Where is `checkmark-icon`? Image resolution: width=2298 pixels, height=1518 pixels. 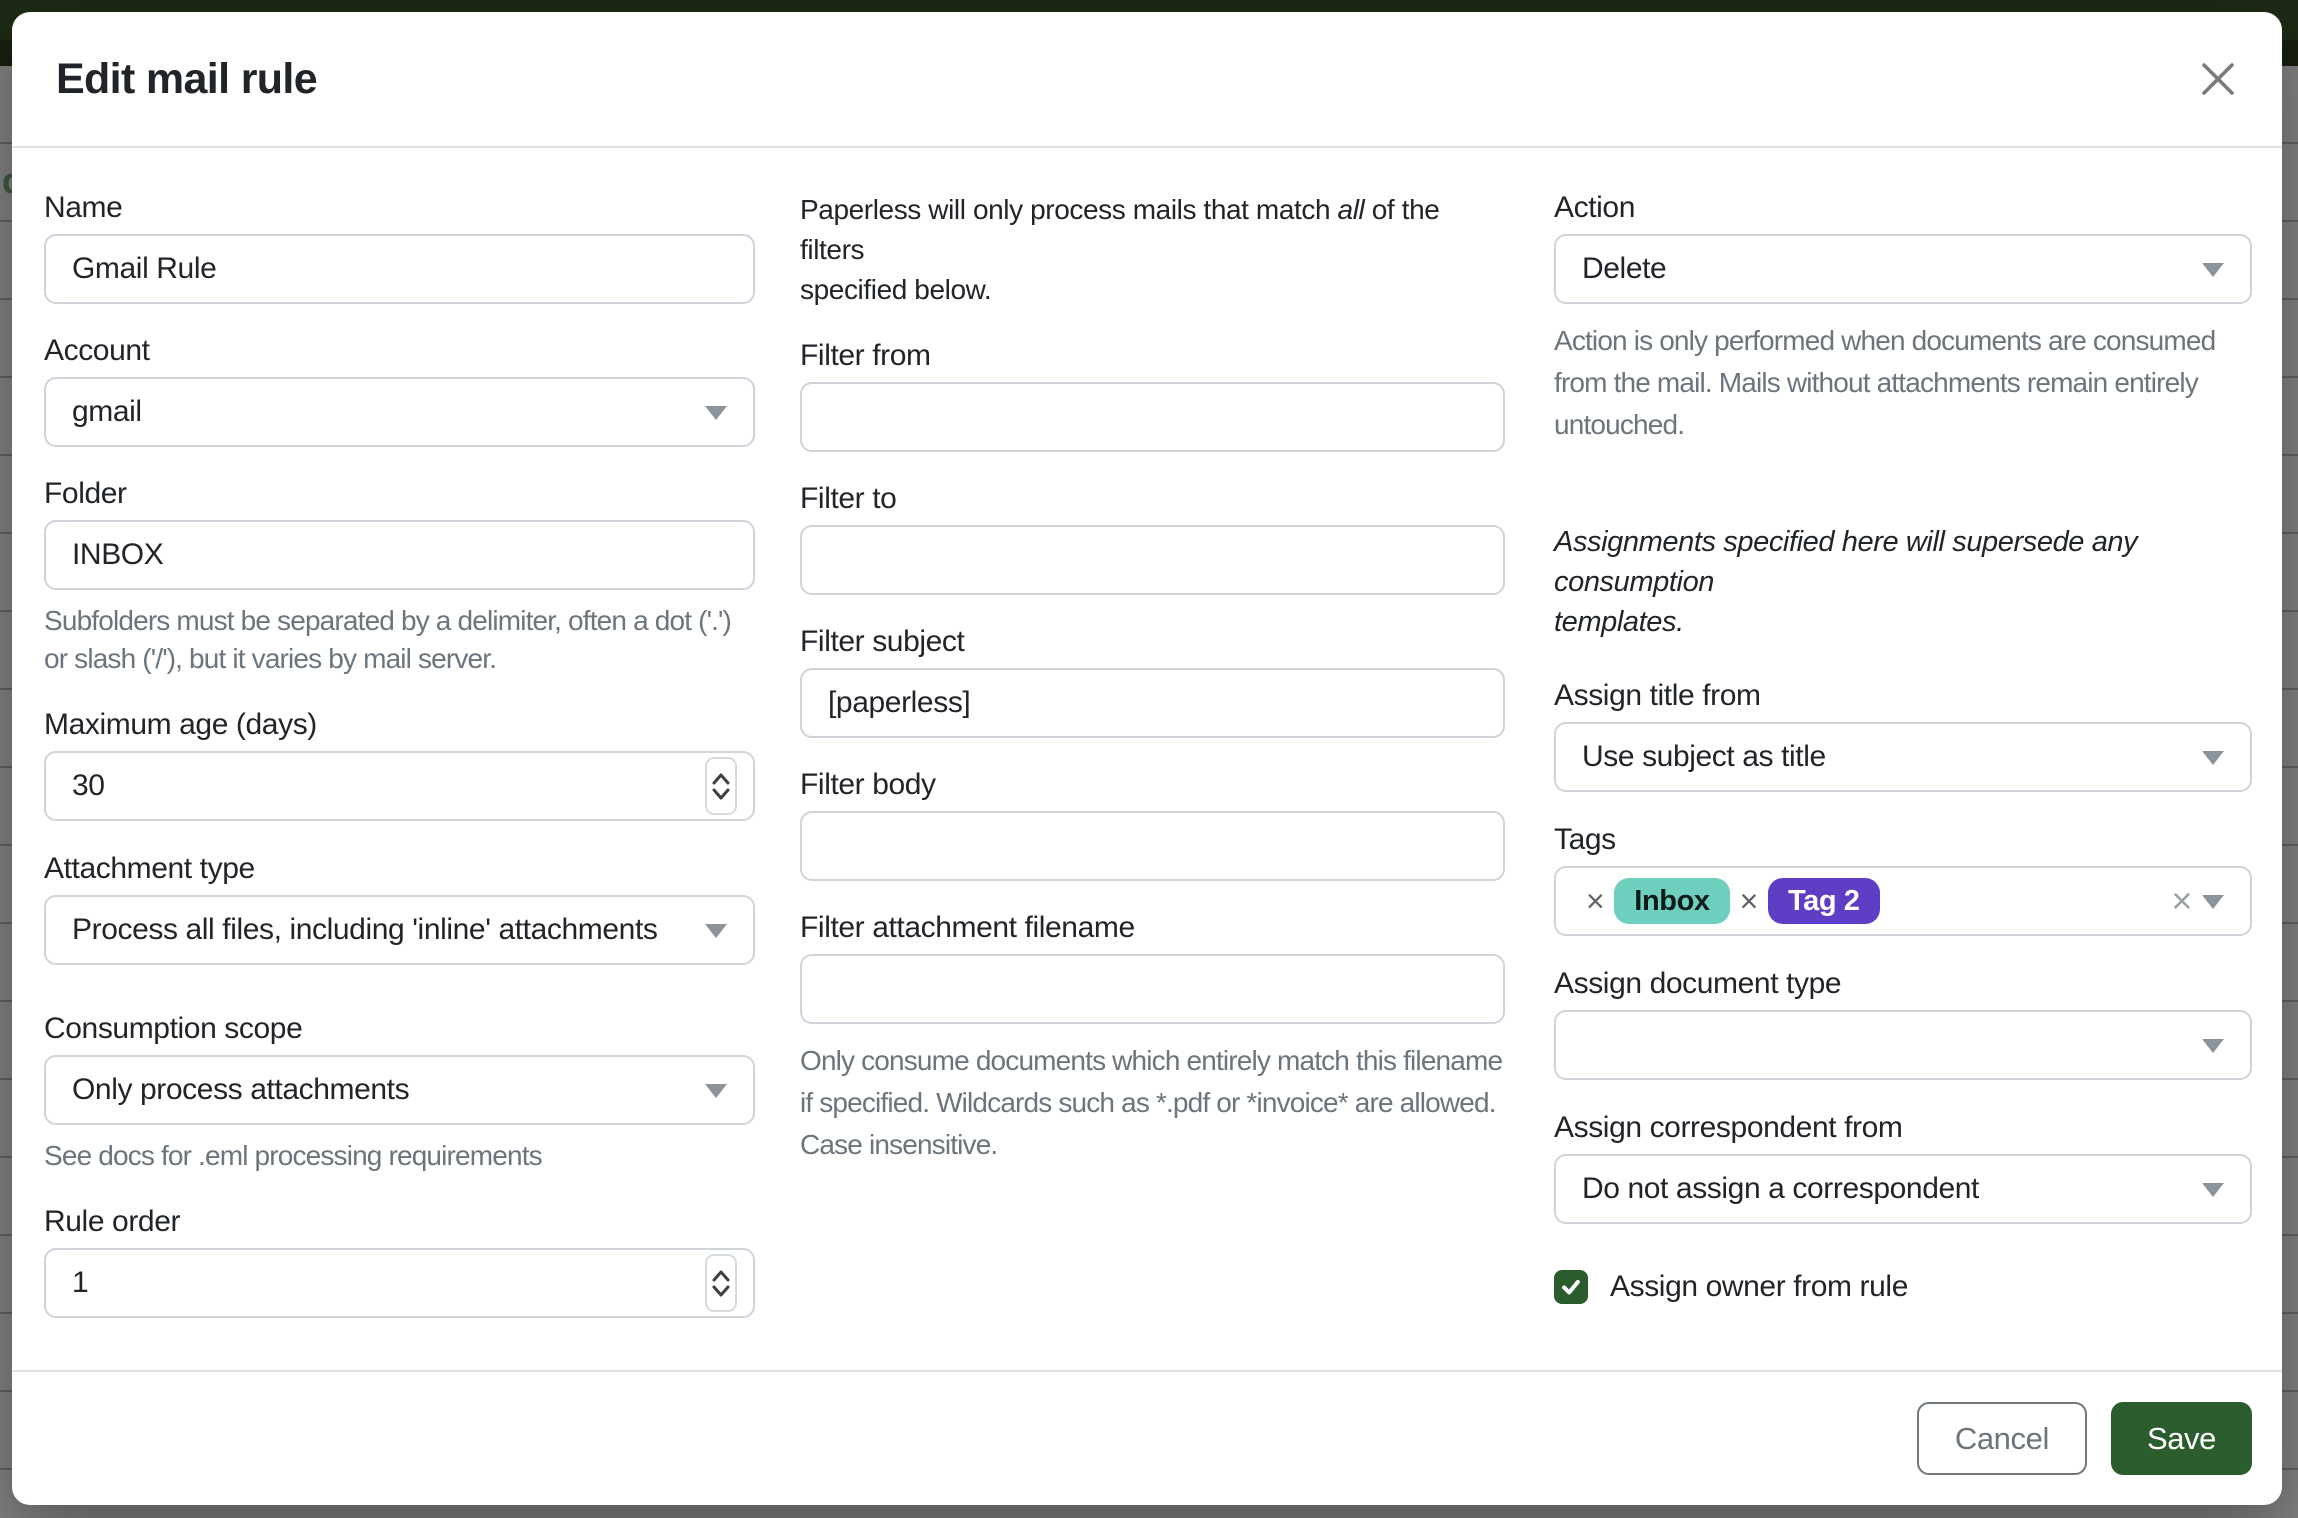
checkmark-icon is located at coordinates (1571, 1287).